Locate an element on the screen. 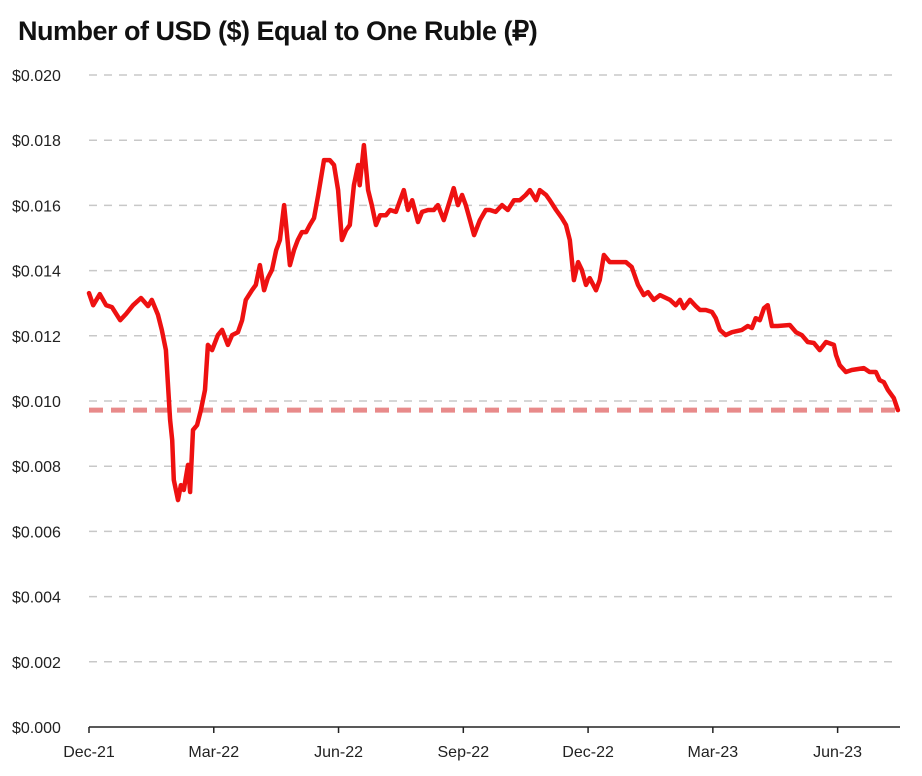  y-tick-label: $0.008 is located at coordinates (36, 467).